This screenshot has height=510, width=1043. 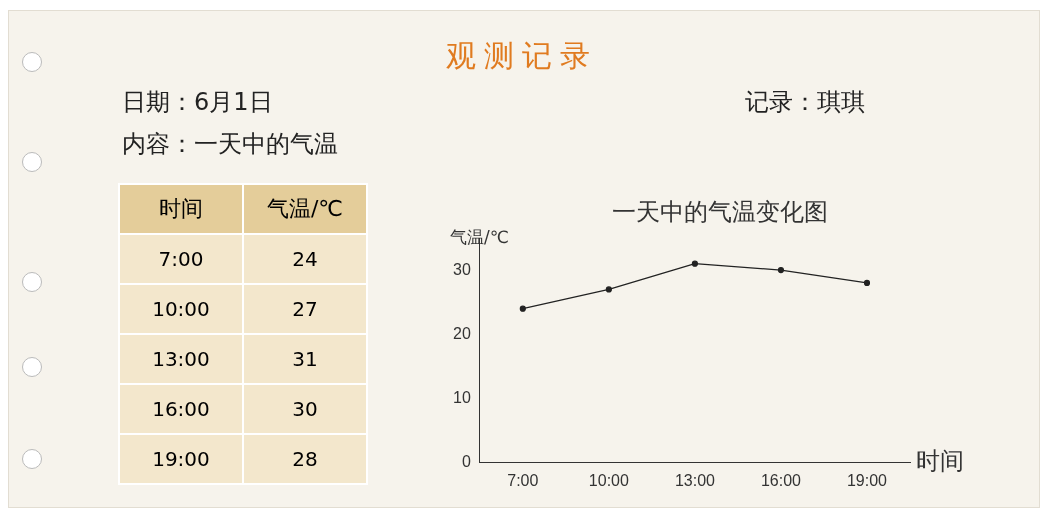 I want to click on text: 日期：6月1日, so click(x=197, y=102).